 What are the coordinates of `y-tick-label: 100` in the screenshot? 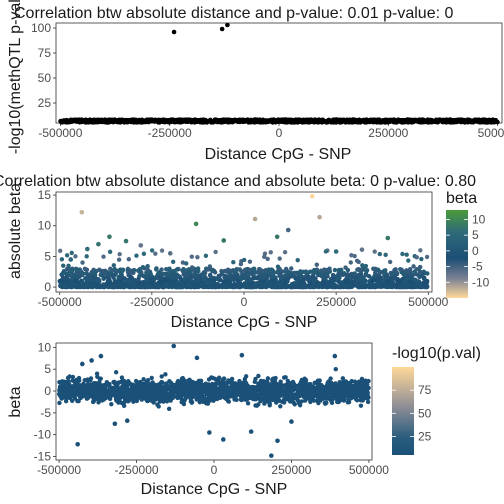 It's located at (41, 28).